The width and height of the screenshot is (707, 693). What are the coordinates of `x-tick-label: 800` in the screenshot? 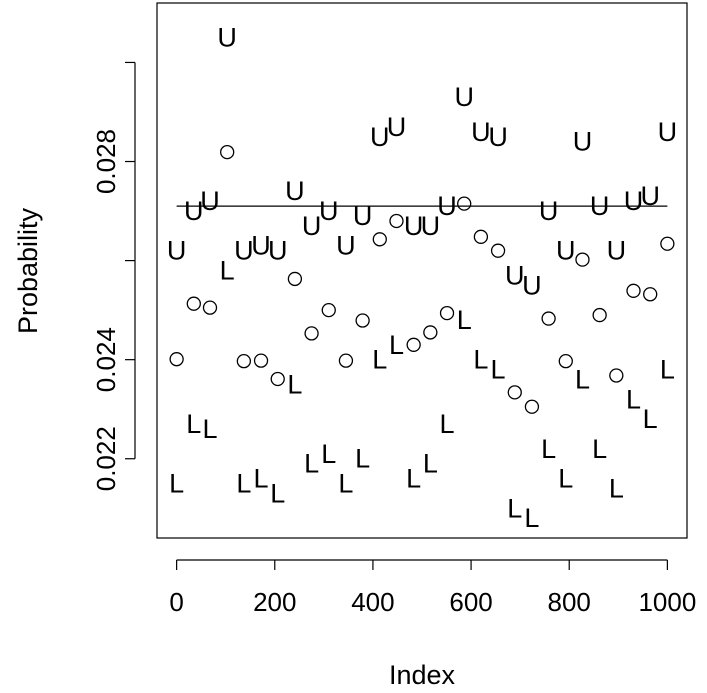 It's located at (569, 602).